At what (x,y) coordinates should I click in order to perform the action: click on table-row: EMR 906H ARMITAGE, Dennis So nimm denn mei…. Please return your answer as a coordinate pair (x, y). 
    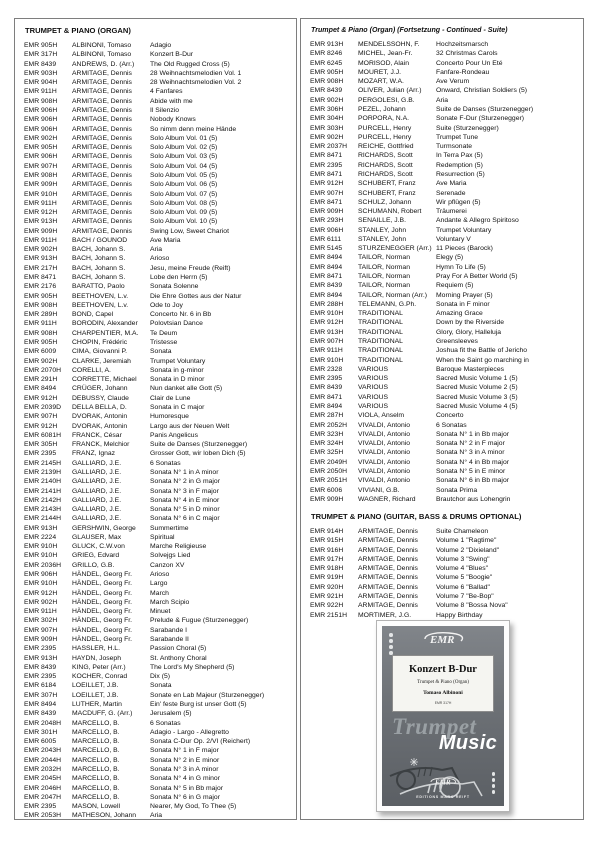
    Looking at the image, I should click on (159, 129).